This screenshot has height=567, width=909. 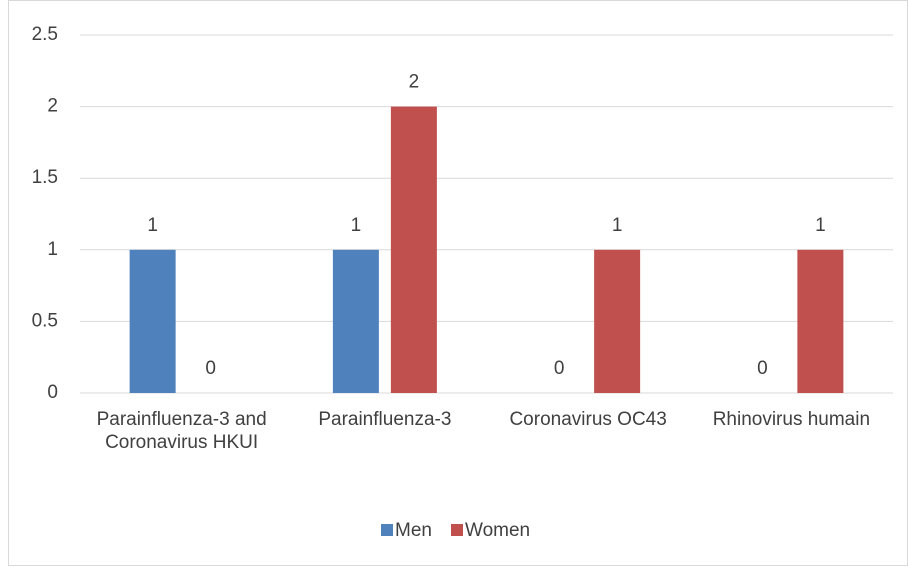 What do you see at coordinates (385, 419) in the screenshot?
I see `x-tick-label: Parainfluenza-3` at bounding box center [385, 419].